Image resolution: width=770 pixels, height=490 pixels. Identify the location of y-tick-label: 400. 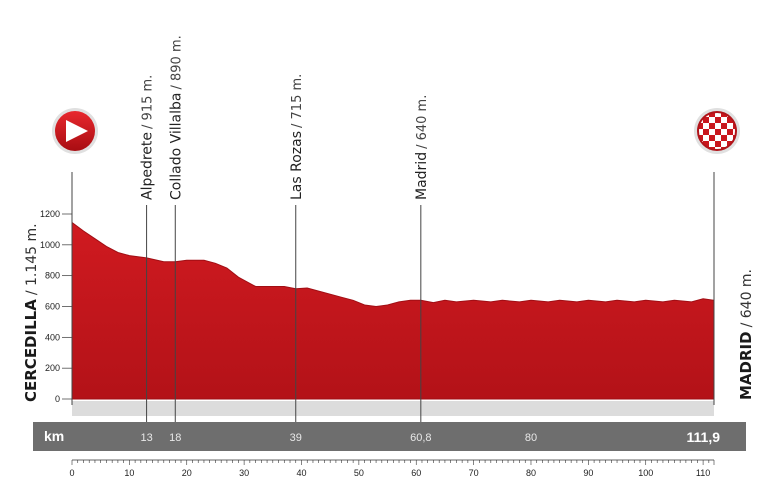
(52, 337).